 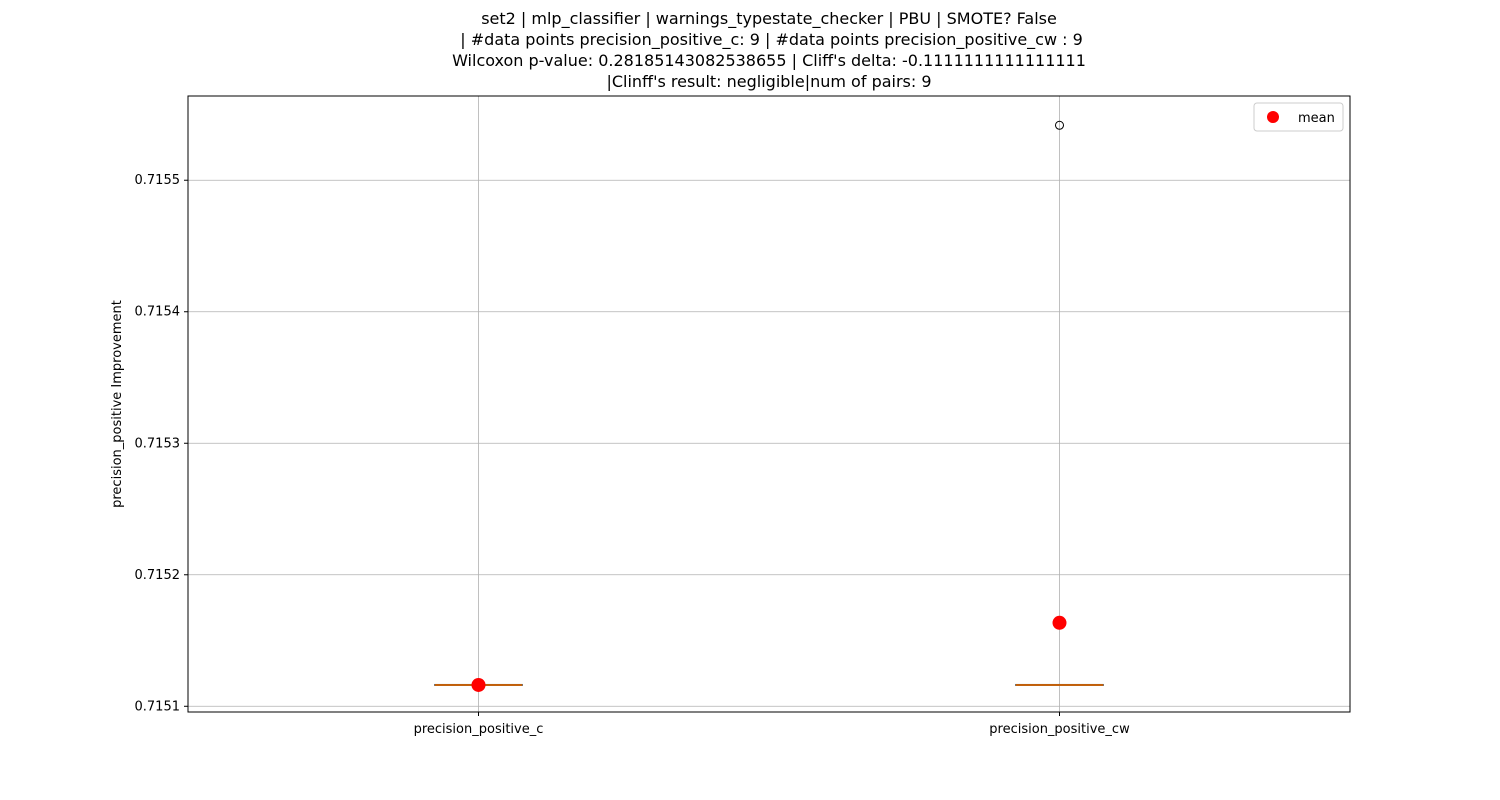 I want to click on legend-box, so click(x=1298, y=117).